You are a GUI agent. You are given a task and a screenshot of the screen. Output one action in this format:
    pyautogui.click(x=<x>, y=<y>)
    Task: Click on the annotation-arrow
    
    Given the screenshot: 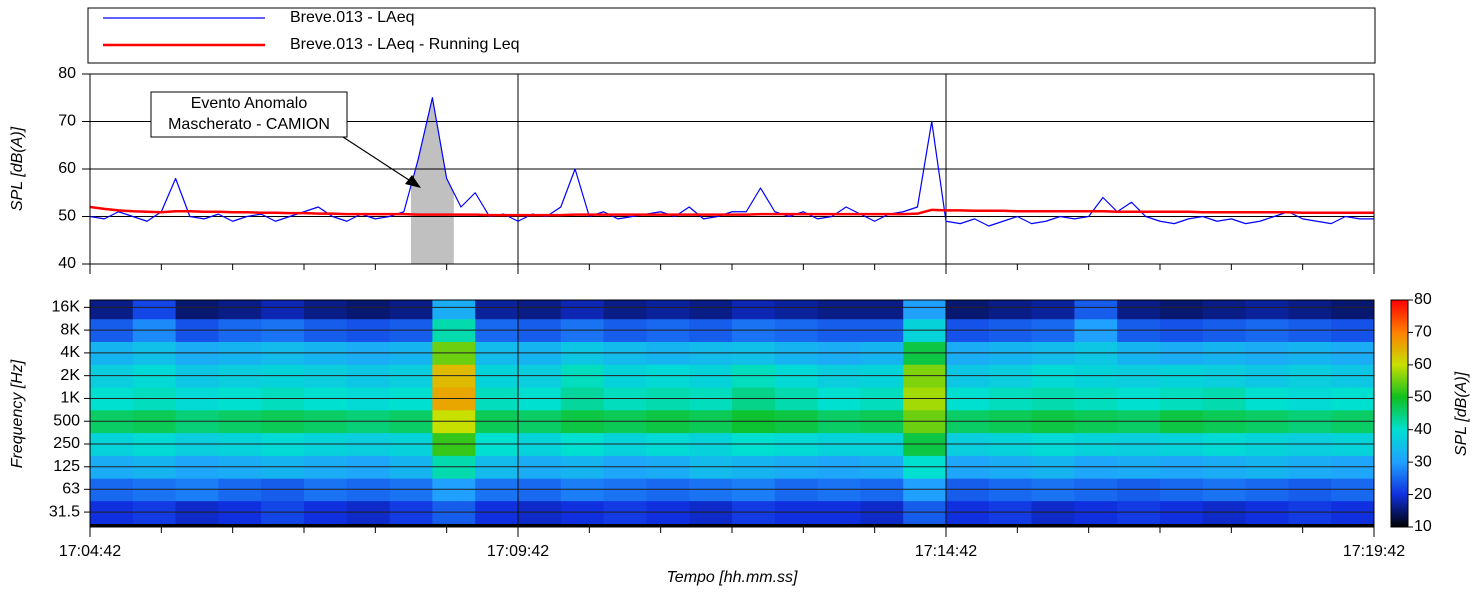 What is the action you would take?
    pyautogui.click(x=377, y=159)
    